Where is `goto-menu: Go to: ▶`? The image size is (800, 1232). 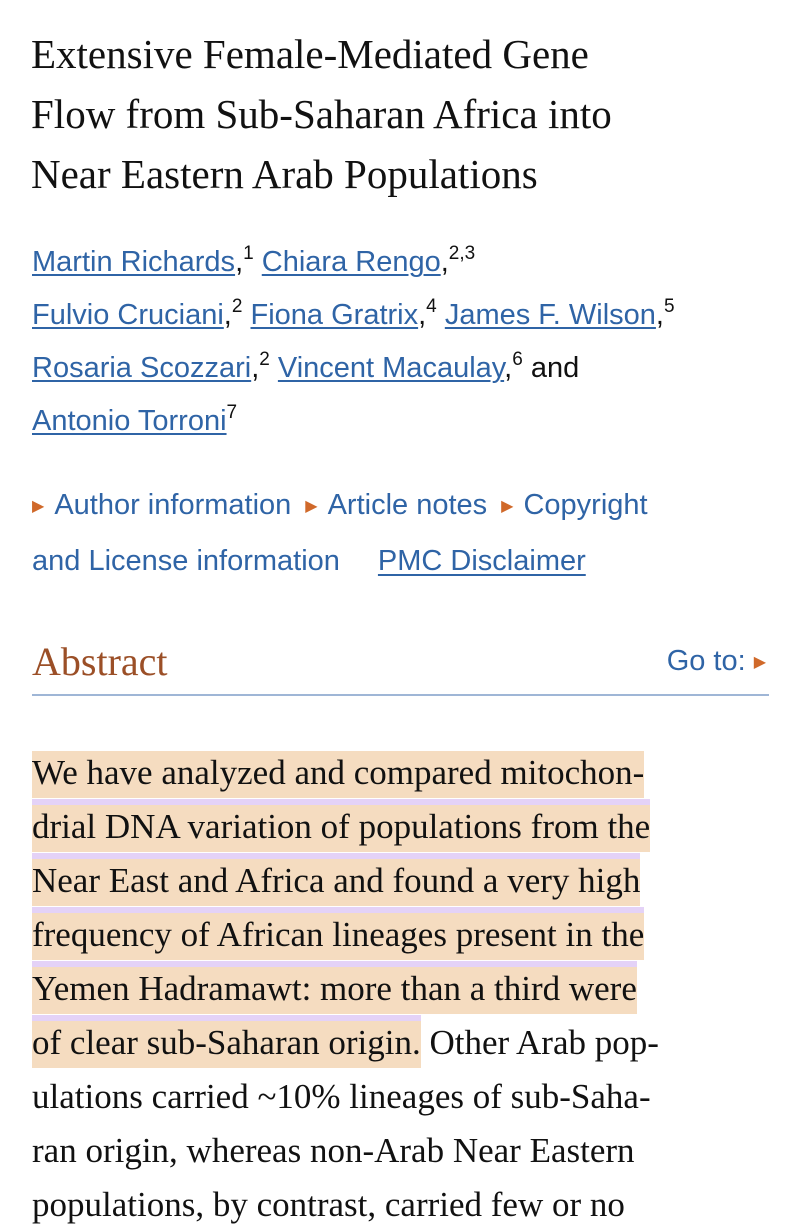 goto-menu: Go to: ▶ is located at coordinates (716, 661).